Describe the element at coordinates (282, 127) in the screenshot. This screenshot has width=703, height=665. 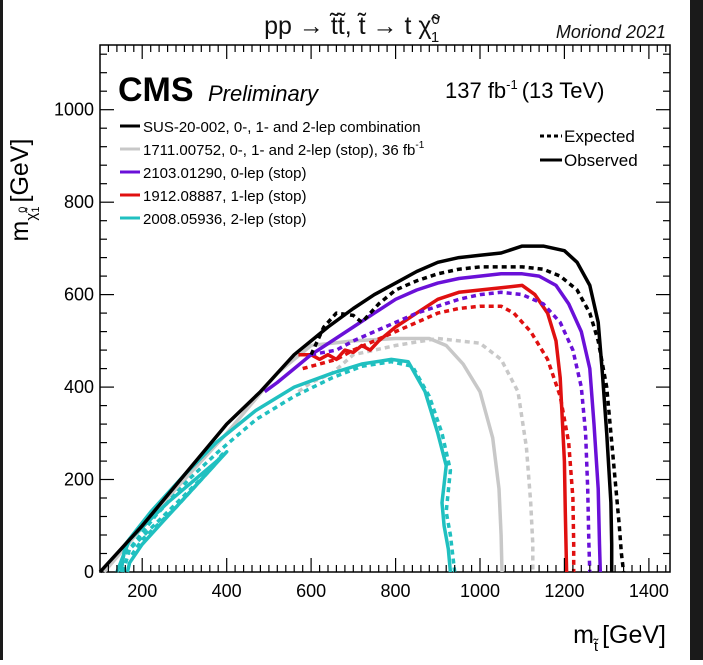
I see `legend-entry: SUS-20-002, 0-, 1- and 2-lep combination` at that location.